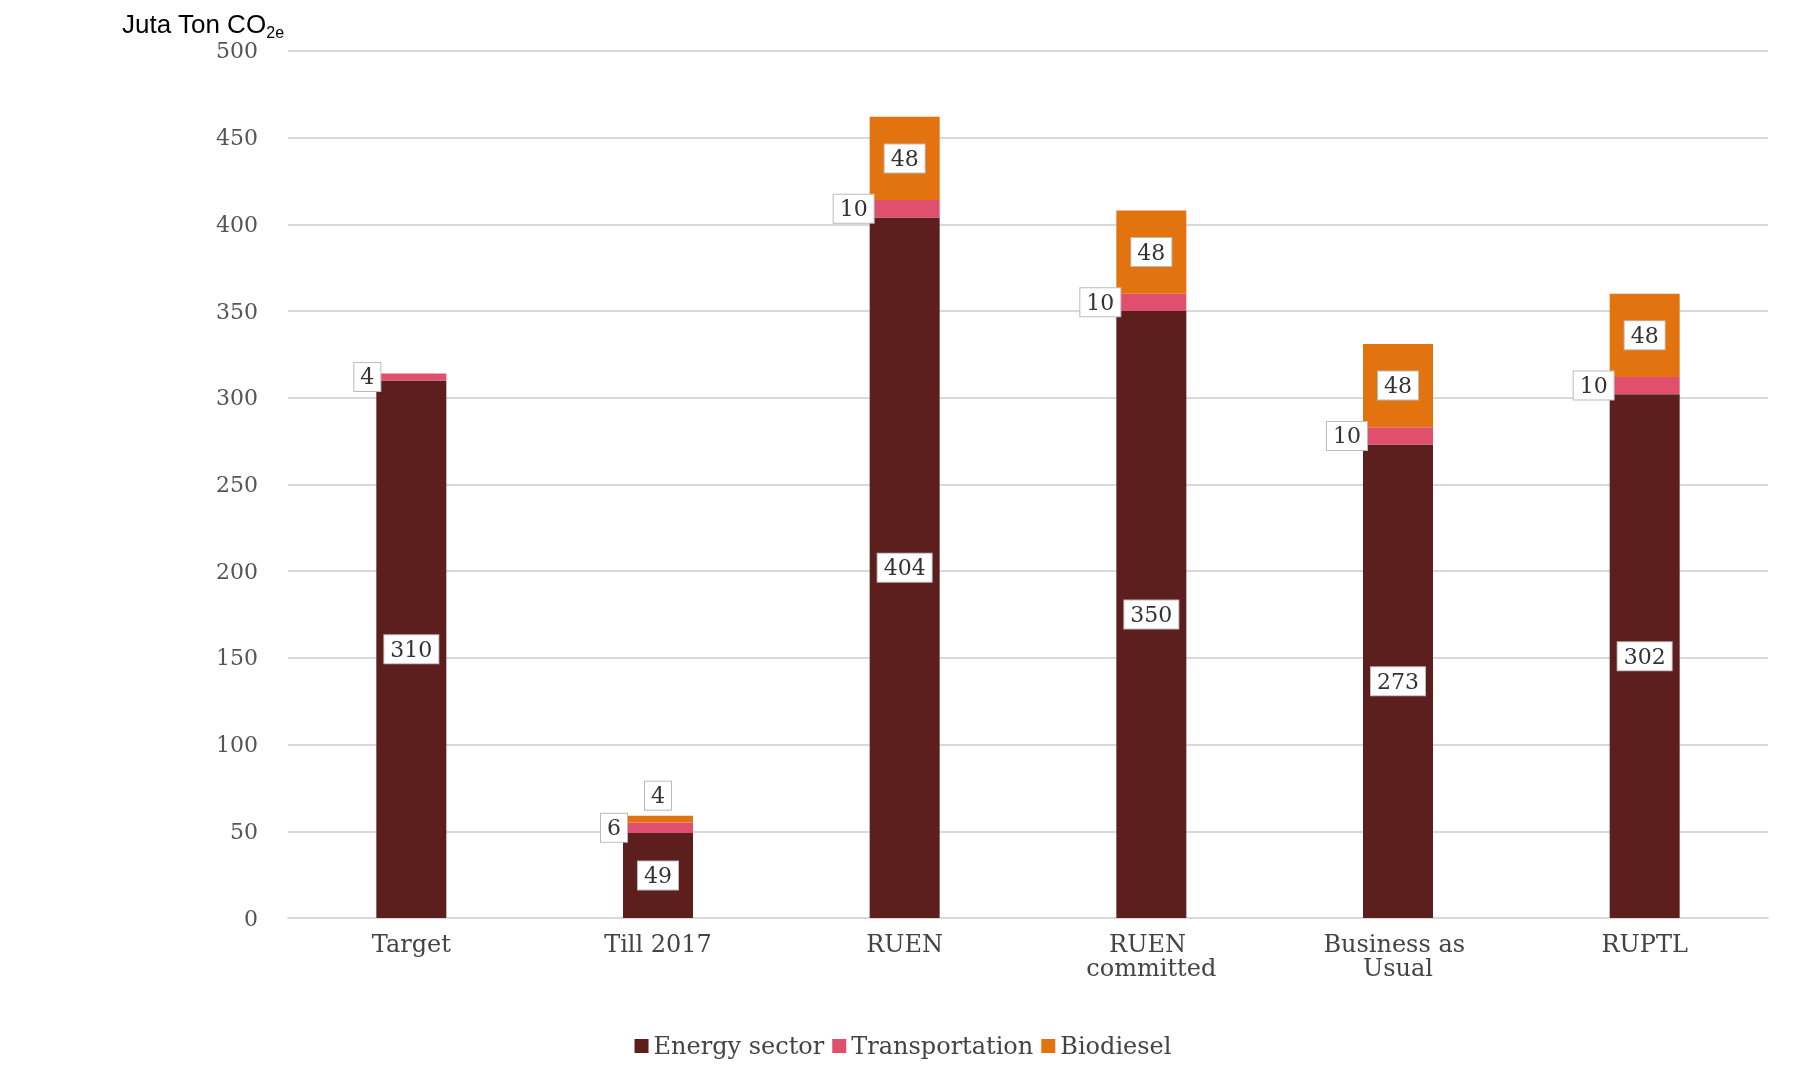 Image resolution: width=1808 pixels, height=1077 pixels. What do you see at coordinates (237, 571) in the screenshot?
I see `y-tick-label: 200` at bounding box center [237, 571].